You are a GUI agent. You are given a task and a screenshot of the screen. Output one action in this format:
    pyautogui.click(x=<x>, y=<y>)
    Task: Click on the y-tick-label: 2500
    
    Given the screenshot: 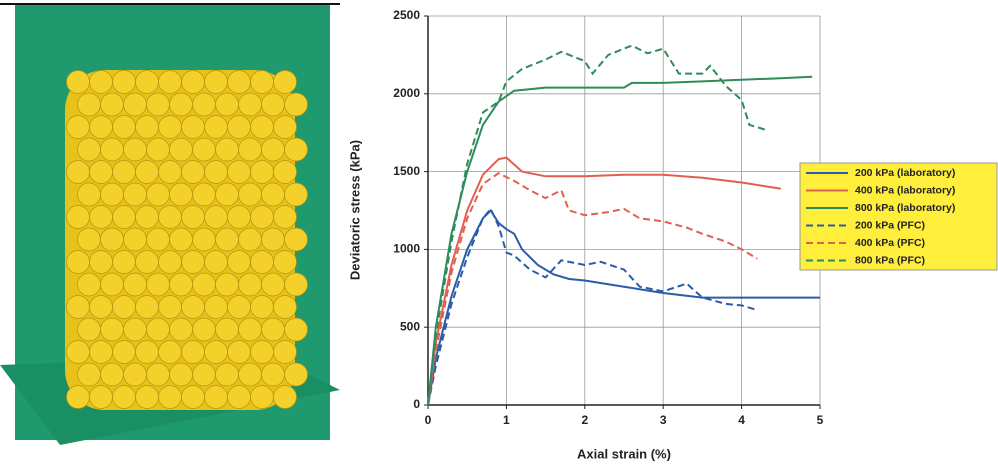 What is the action you would take?
    pyautogui.click(x=406, y=15)
    